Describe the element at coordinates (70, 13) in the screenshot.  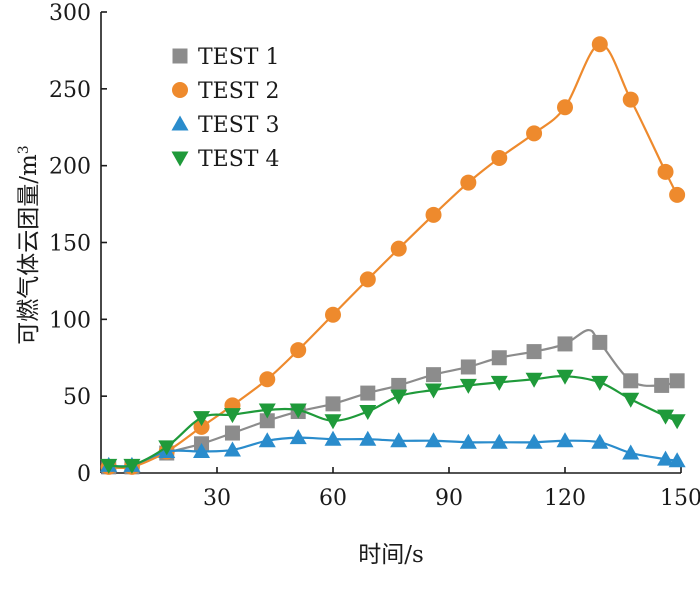
I see `y-tick-label: 300` at that location.